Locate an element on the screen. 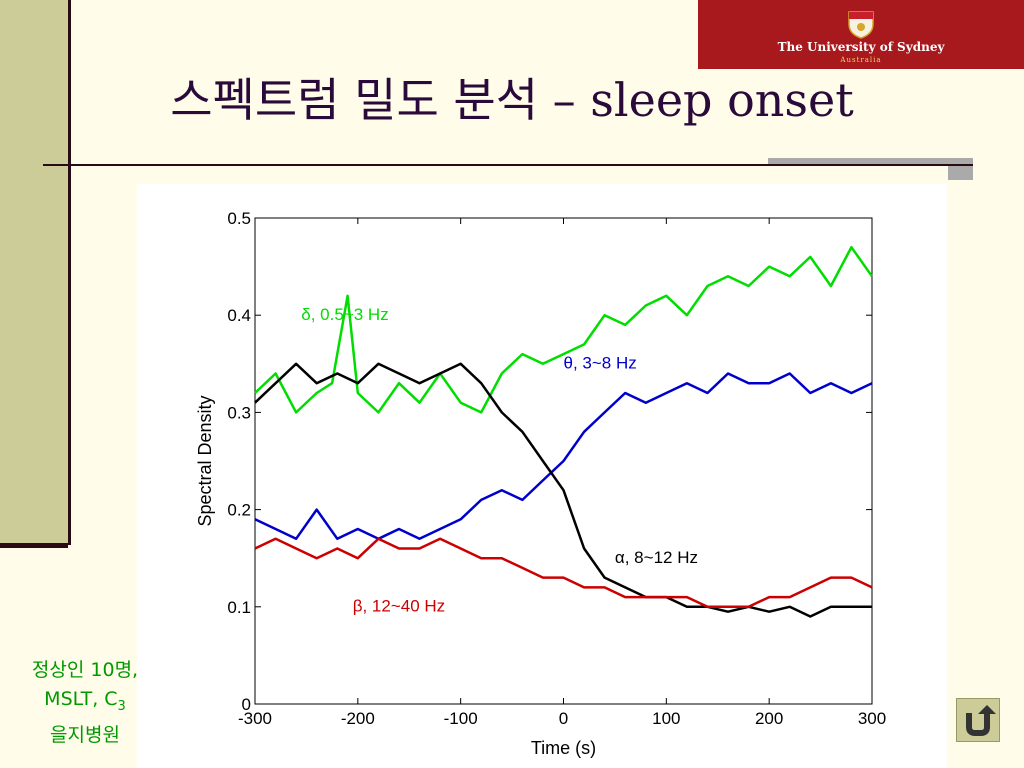  return-button is located at coordinates (978, 720).